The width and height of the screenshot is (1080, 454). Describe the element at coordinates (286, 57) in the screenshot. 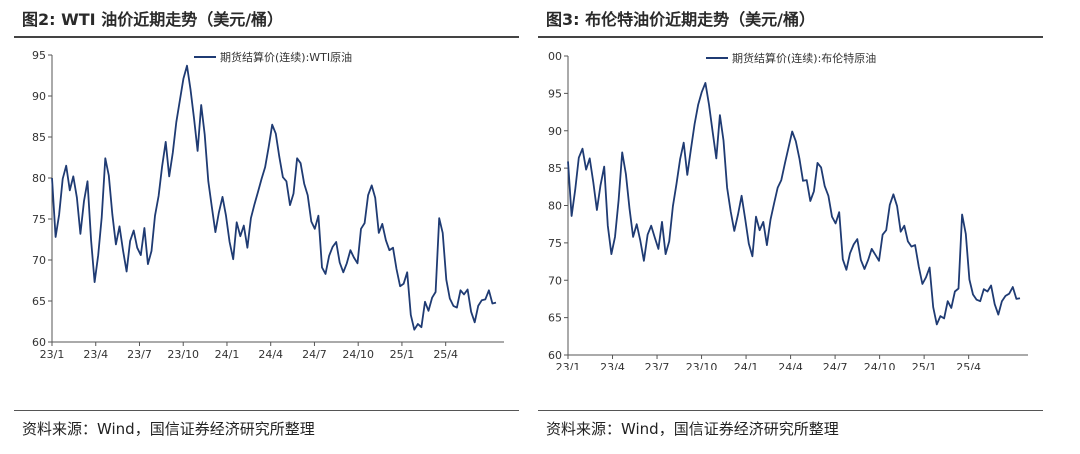

I see `legend-label: 期货结算价(连续):WTI原油` at that location.